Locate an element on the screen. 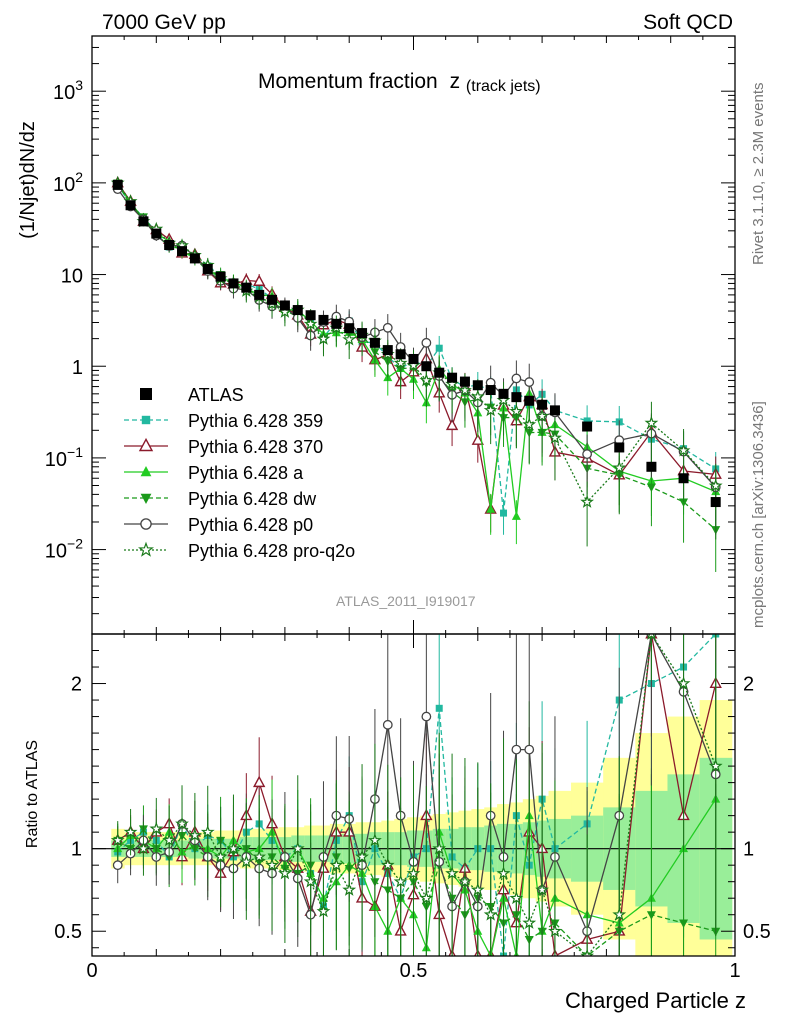  tick-exponent: −1 is located at coordinates (75, 452).